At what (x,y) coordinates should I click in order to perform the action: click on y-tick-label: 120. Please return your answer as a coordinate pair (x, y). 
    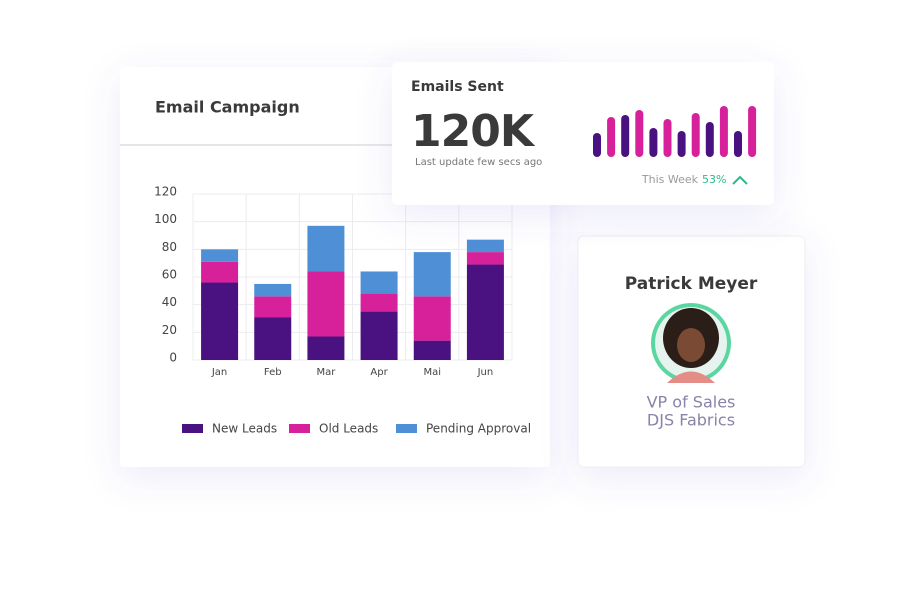
    Looking at the image, I should click on (165, 192).